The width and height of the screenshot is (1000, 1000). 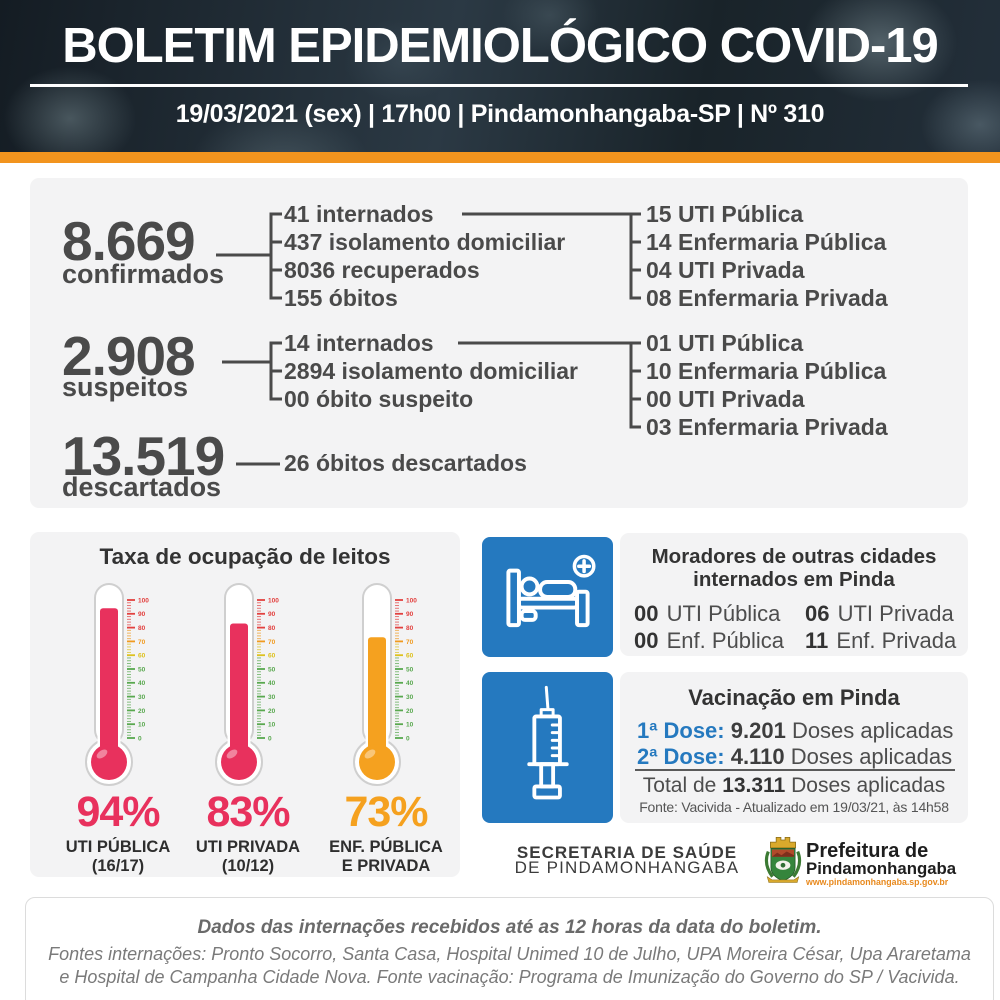 I want to click on occupancy-percent: 83%, so click(x=248, y=812).